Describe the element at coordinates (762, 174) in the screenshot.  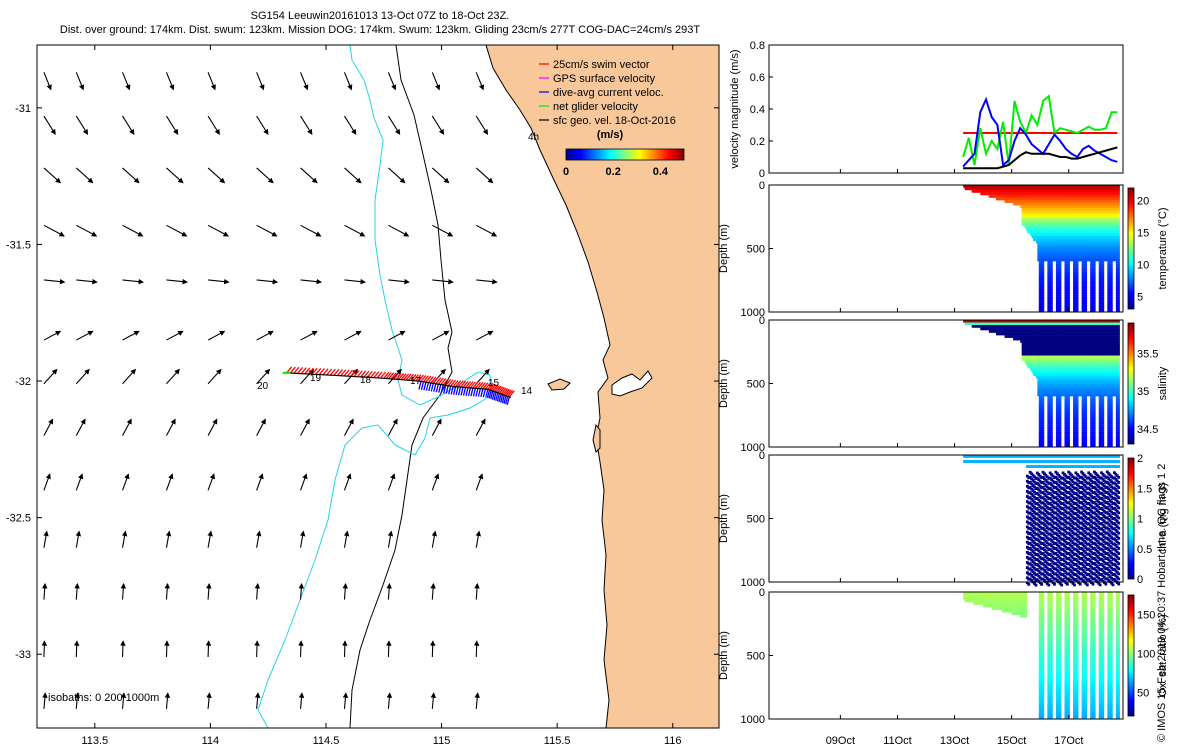
I see `velocity-ytick-label: 0` at that location.